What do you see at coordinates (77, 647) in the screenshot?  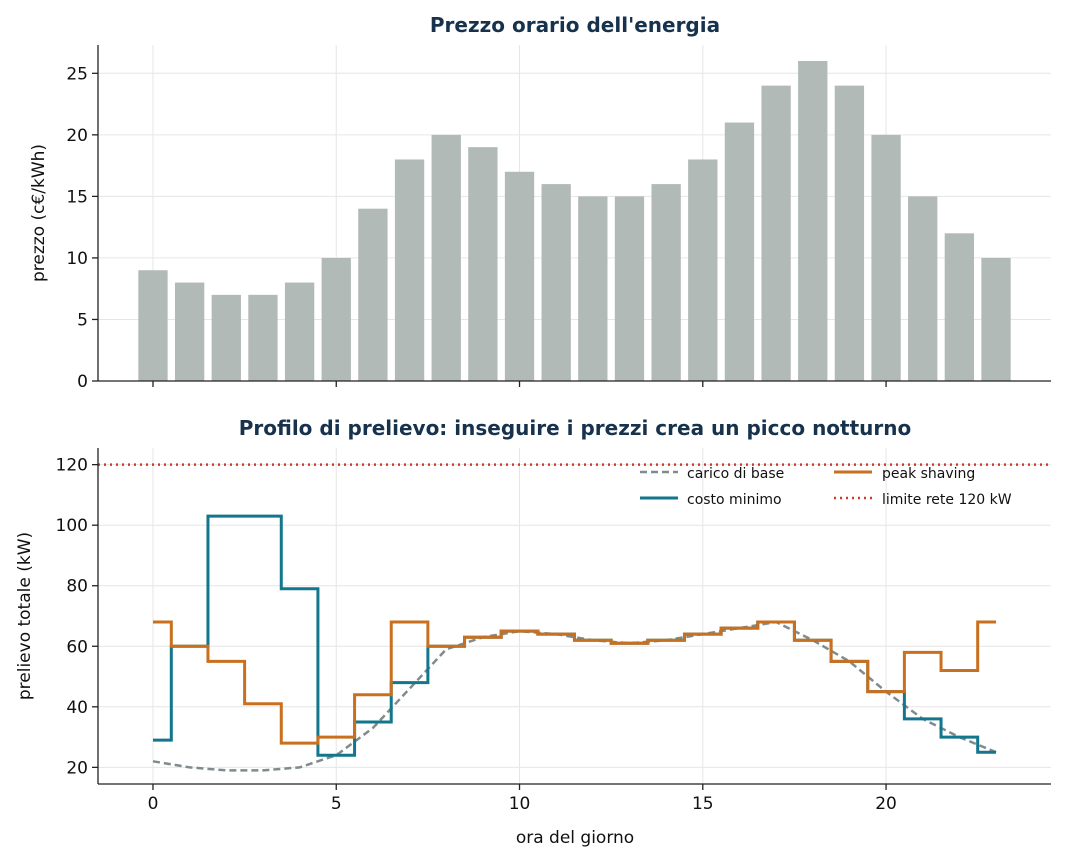 I see `y-tick-label: 60` at bounding box center [77, 647].